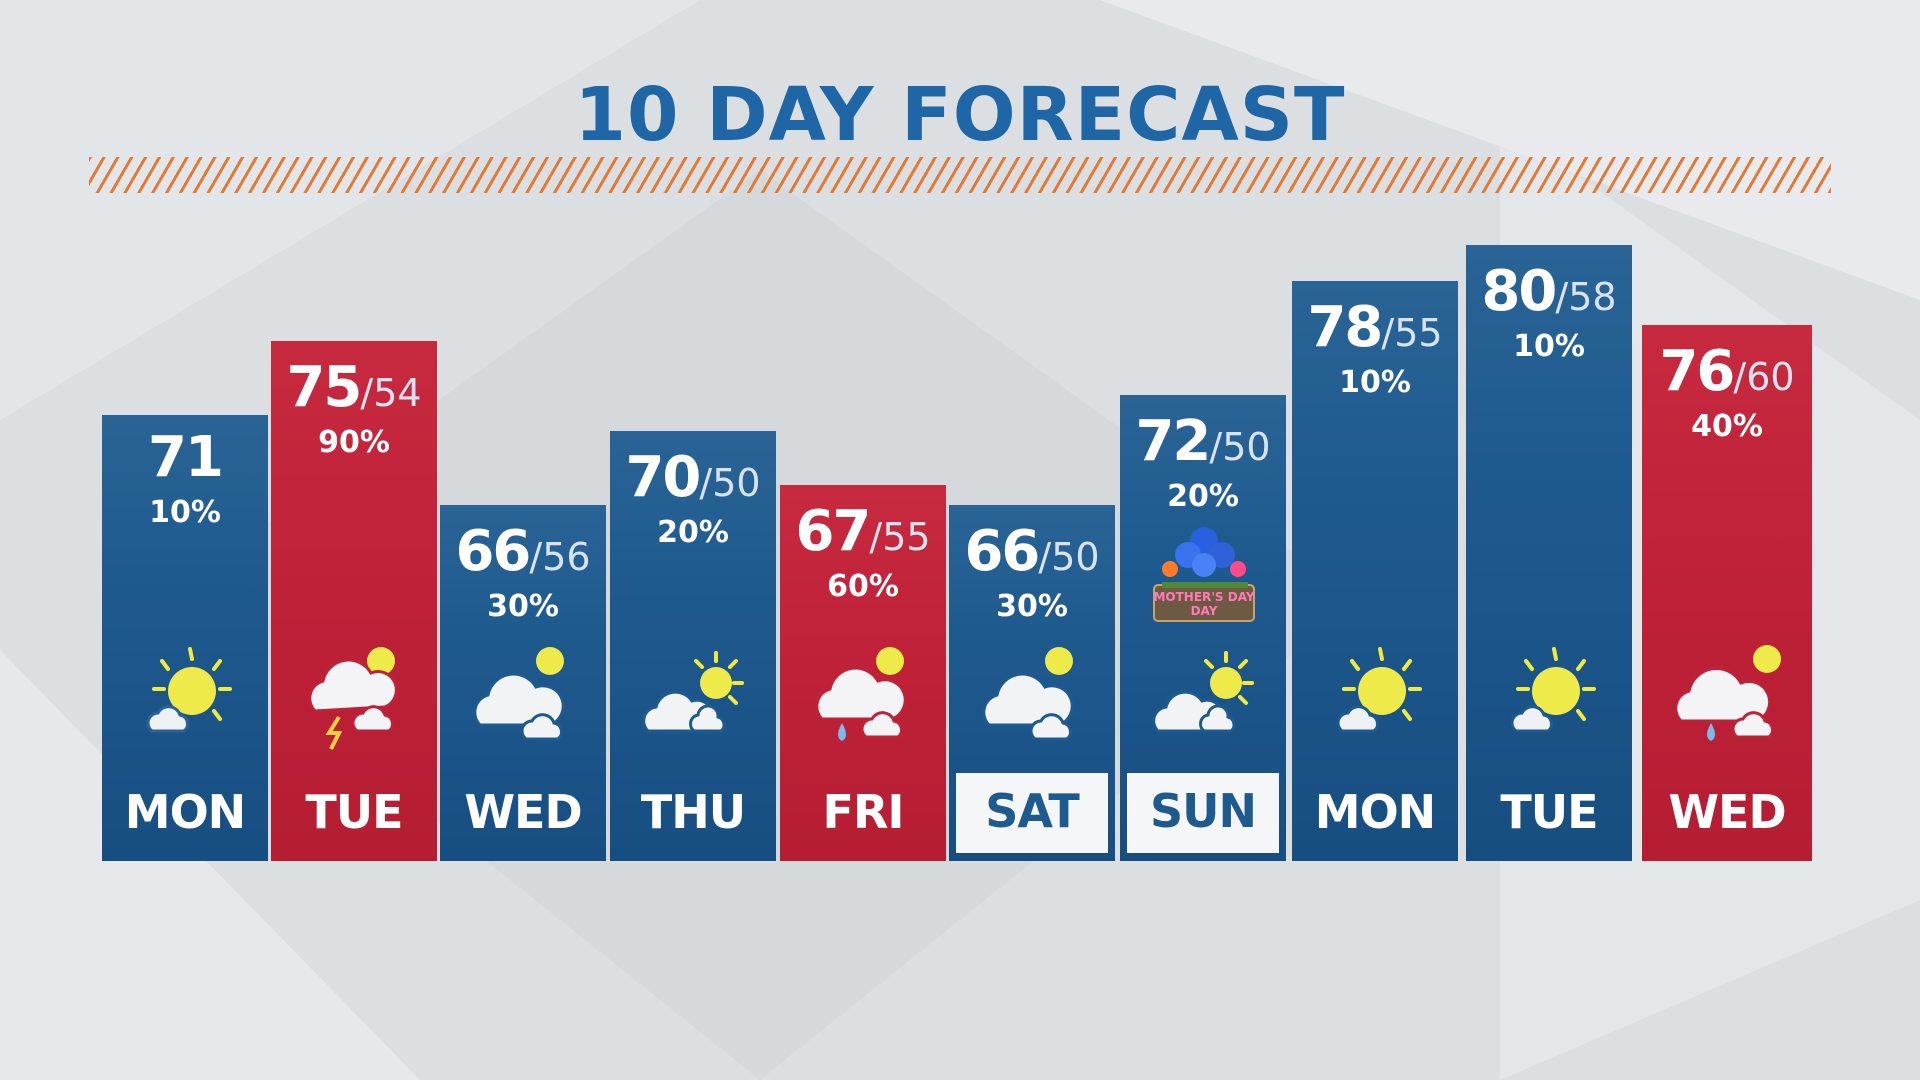 The width and height of the screenshot is (1920, 1080). What do you see at coordinates (1203, 813) in the screenshot?
I see `day-label: SUN` at bounding box center [1203, 813].